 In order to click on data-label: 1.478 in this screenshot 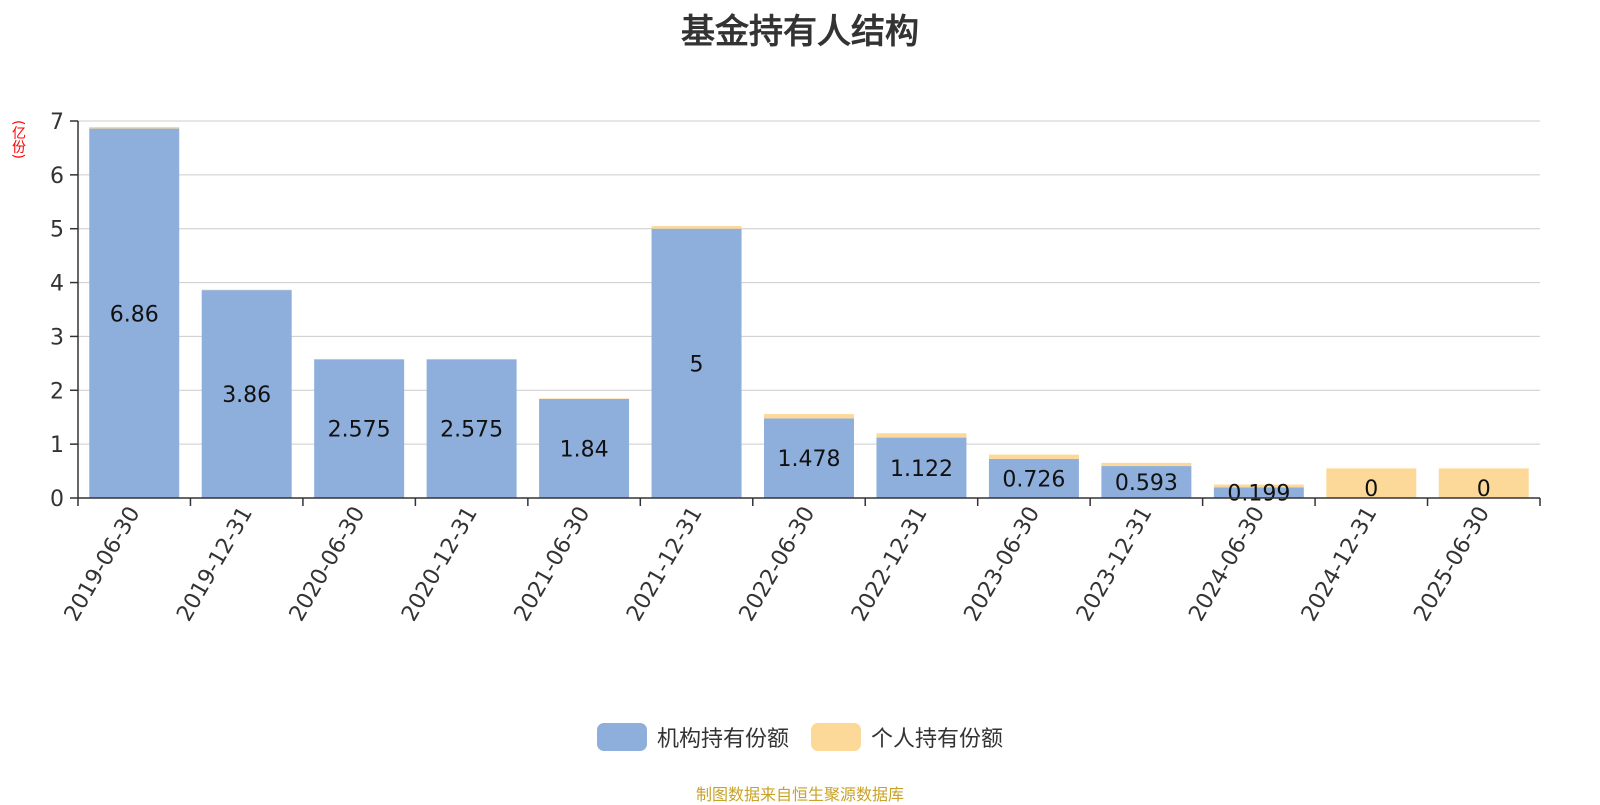, I will do `click(809, 459)`.